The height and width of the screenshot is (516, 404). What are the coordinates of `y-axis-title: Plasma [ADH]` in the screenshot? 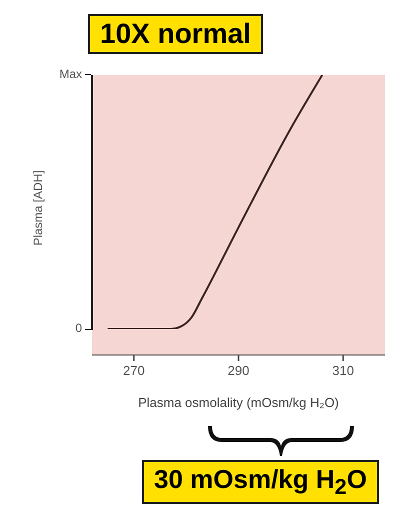 It's located at (38, 208).